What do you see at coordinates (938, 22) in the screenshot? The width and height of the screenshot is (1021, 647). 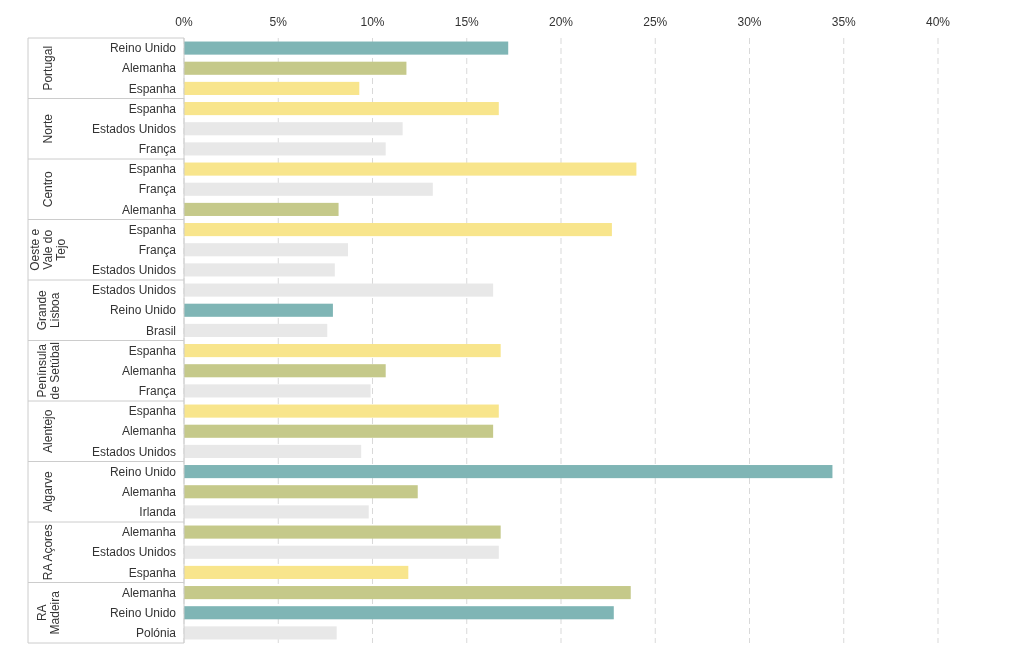 I see `x-tick-label: 40%` at bounding box center [938, 22].